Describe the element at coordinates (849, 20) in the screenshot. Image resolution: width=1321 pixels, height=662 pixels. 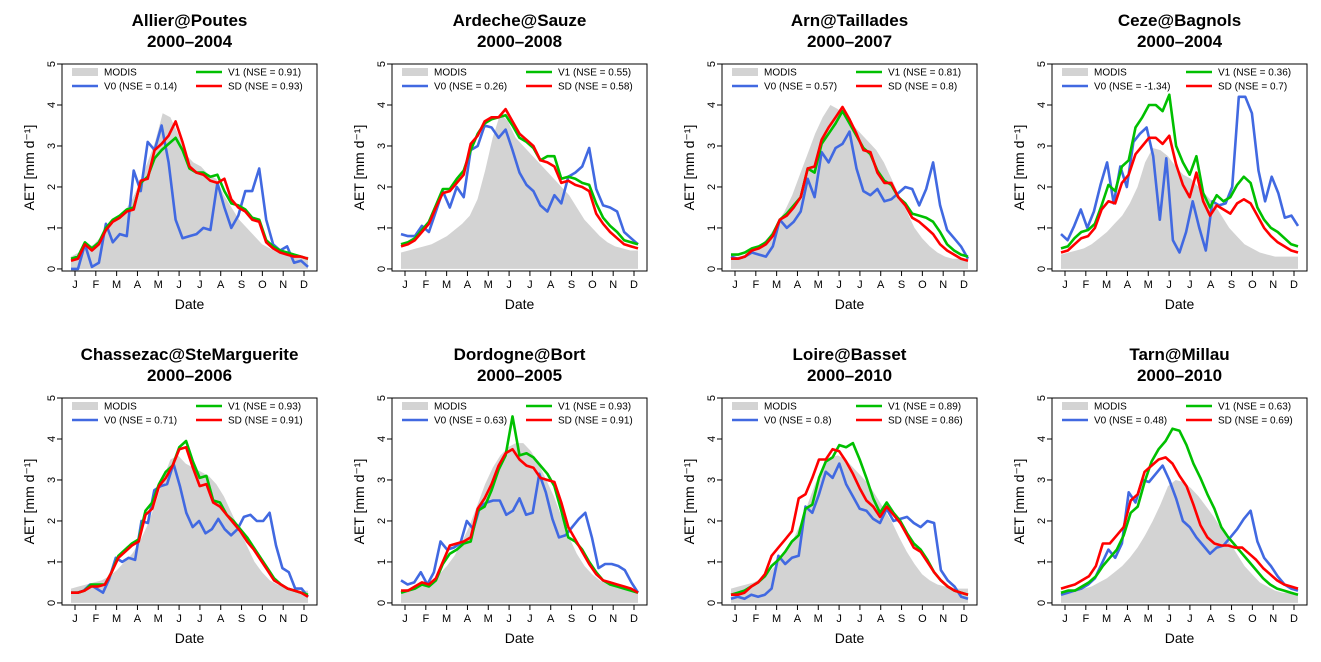
I see `panel-title: Arn@Taillades` at that location.